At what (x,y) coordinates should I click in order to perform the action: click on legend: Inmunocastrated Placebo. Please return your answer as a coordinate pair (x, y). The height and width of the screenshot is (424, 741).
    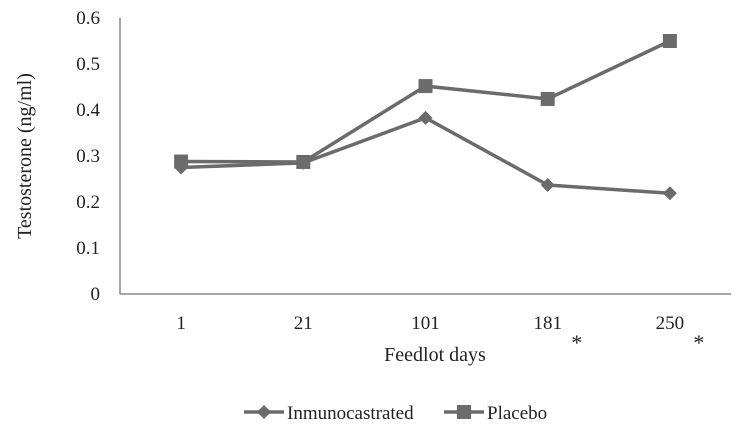
    Looking at the image, I should click on (395, 413).